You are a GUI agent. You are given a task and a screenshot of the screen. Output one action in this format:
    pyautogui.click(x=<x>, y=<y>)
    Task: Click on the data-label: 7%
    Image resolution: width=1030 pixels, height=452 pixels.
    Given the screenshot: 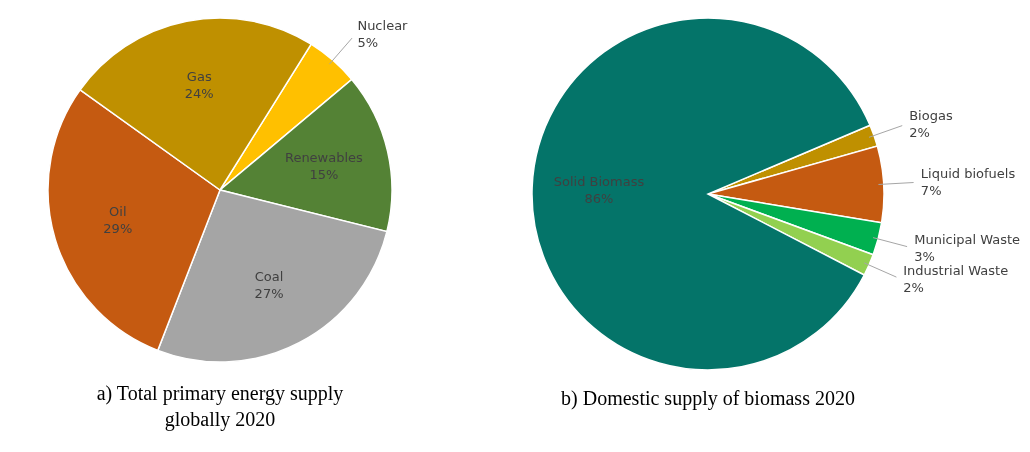 What is the action you would take?
    pyautogui.click(x=931, y=191)
    